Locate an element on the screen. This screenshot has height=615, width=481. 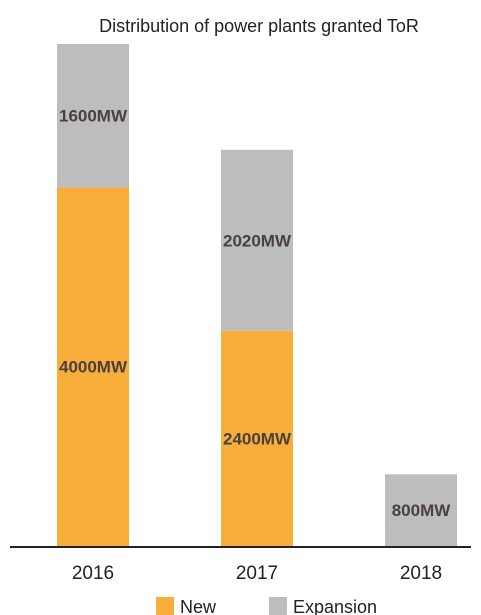
bar-expansion-2018 is located at coordinates (421, 510).